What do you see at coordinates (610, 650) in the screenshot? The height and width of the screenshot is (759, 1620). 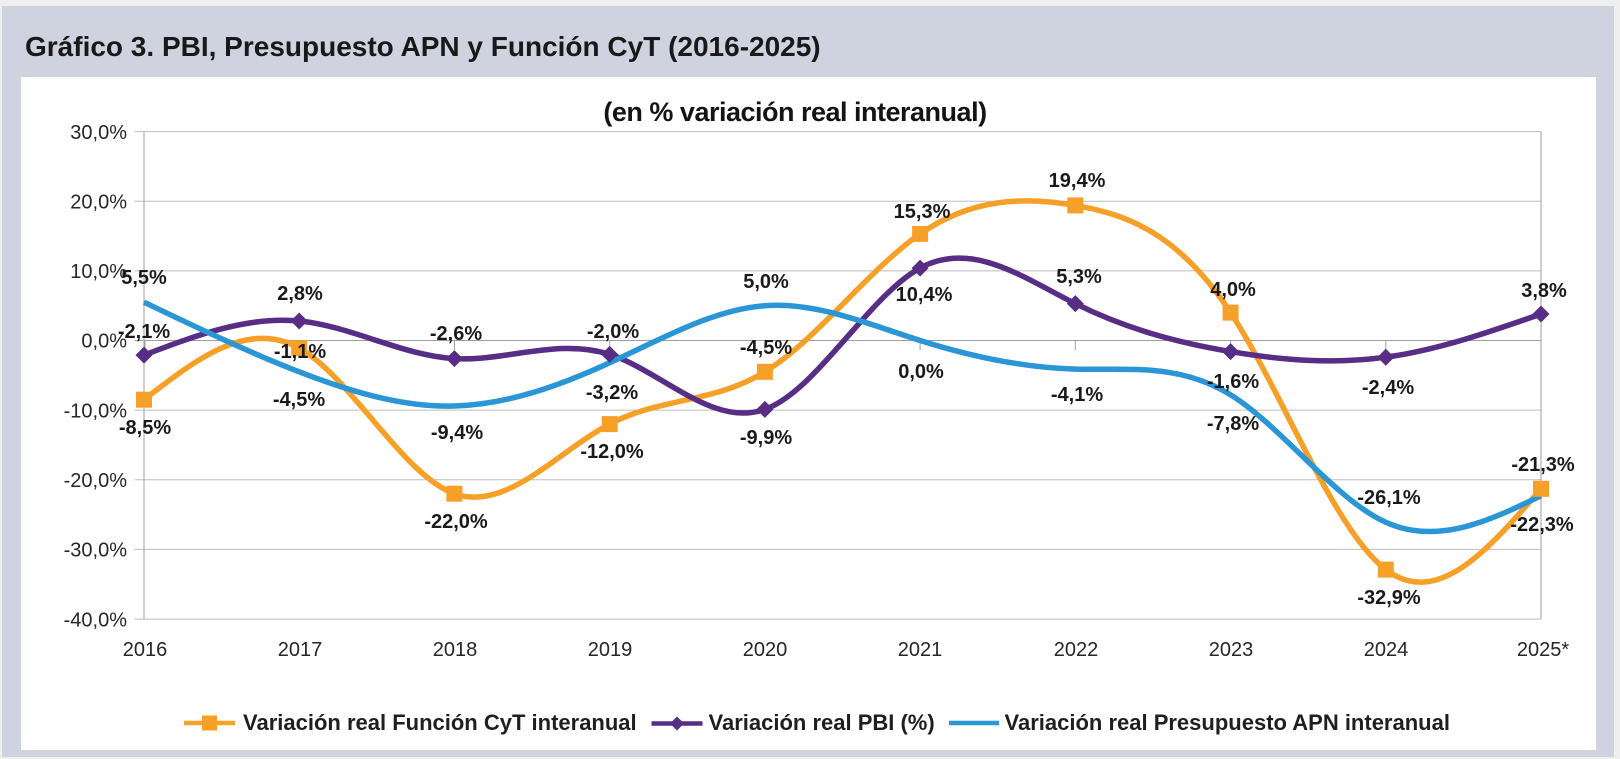 I see `svg-text: 2019` at bounding box center [610, 650].